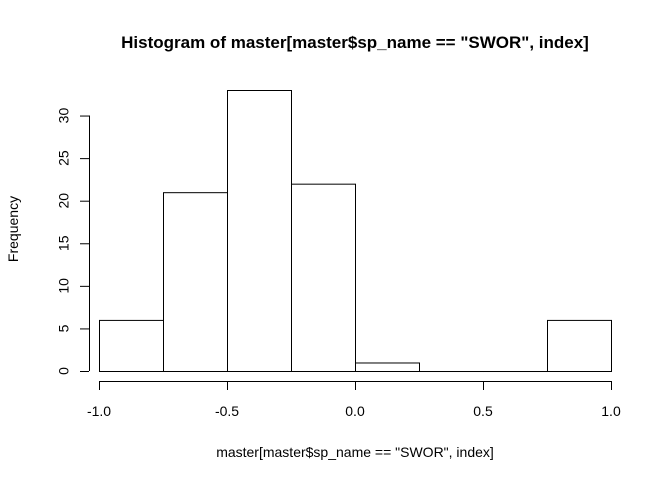  What do you see at coordinates (355, 411) in the screenshot?
I see `x-tick-label: 0.0` at bounding box center [355, 411].